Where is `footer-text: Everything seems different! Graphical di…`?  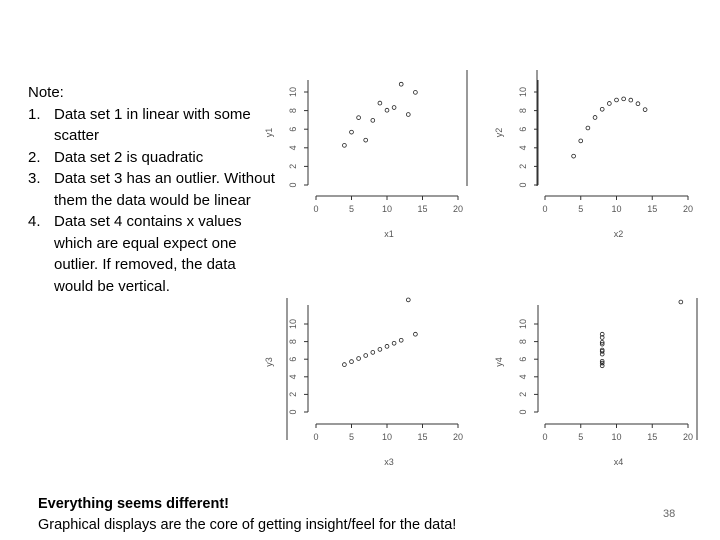
footer-text: Everything seems different! Graphical di… is located at coordinates (247, 515).